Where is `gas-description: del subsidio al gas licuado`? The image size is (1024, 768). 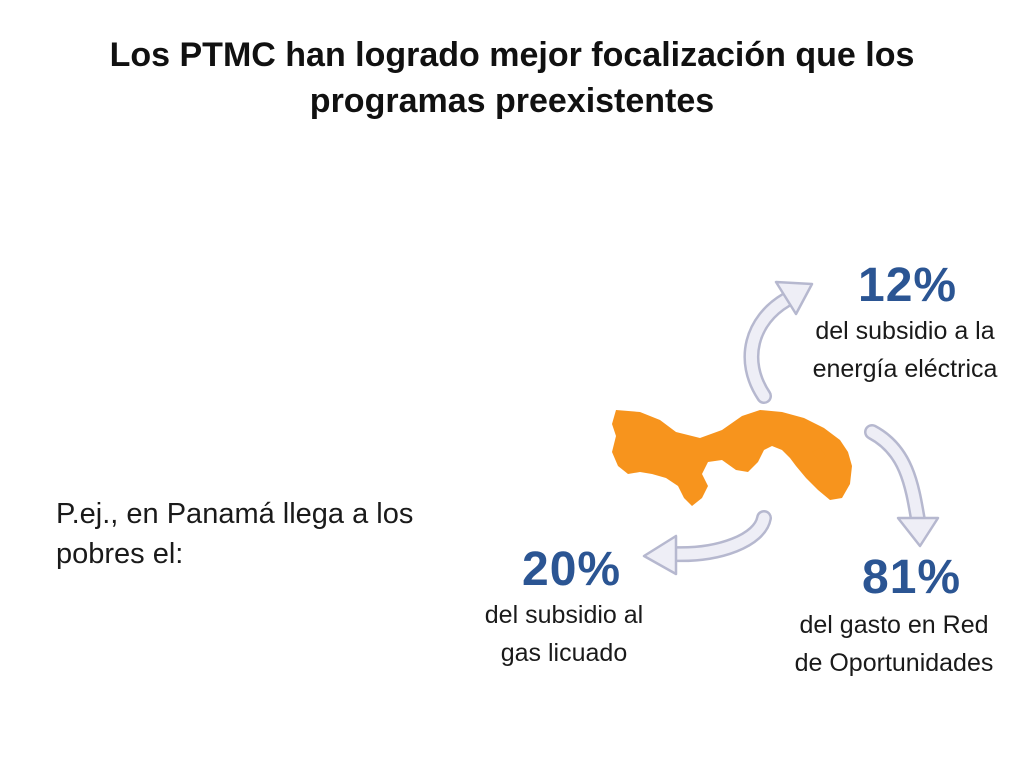 gas-description: del subsidio al gas licuado is located at coordinates (564, 634).